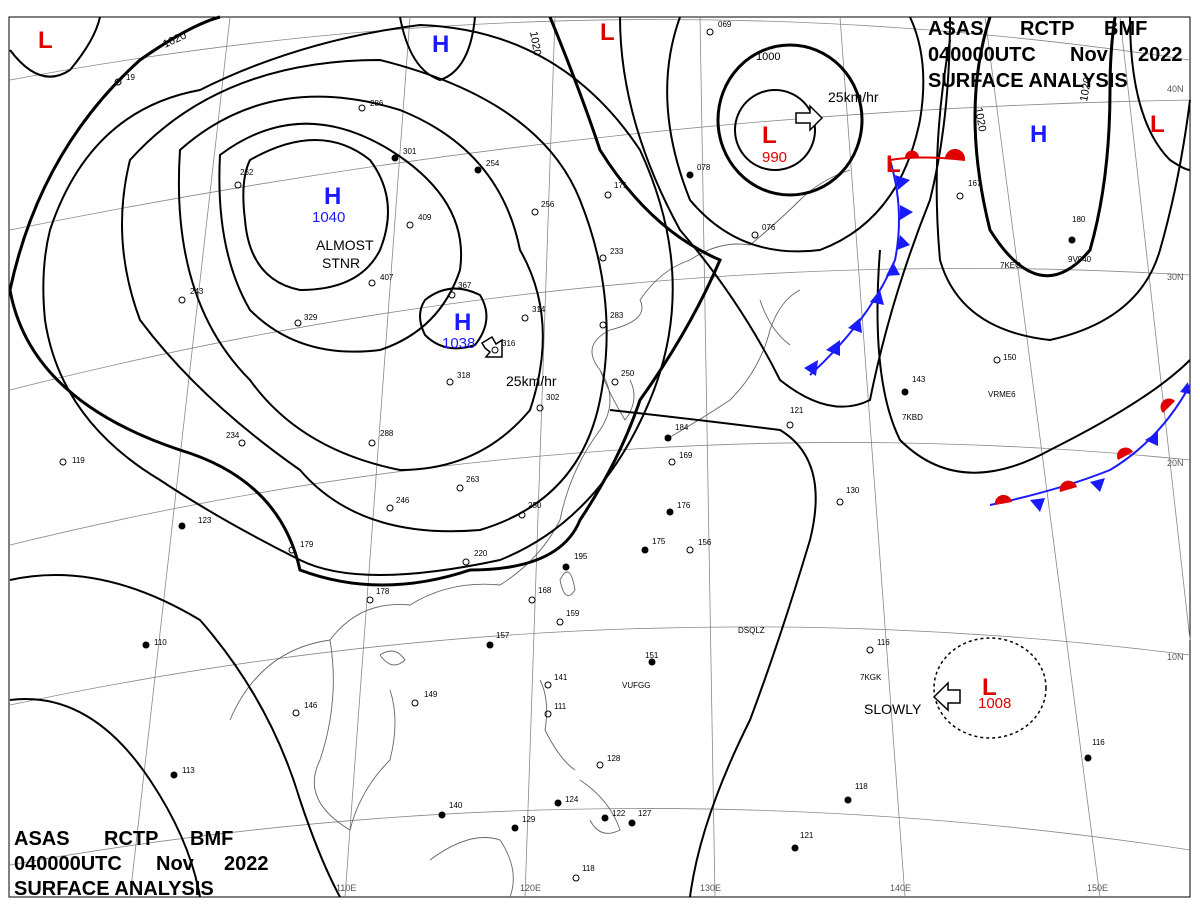  Describe the element at coordinates (154, 643) in the screenshot. I see `station-plot: 110` at that location.